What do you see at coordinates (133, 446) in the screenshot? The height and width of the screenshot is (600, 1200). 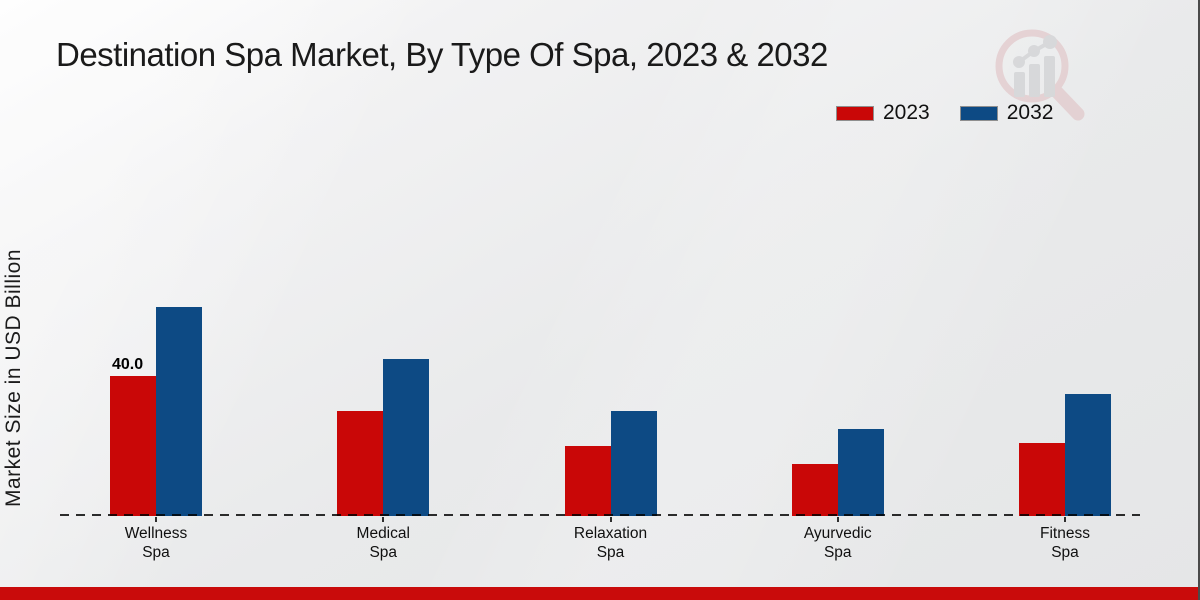 I see `bar-2023-wellness-spa` at bounding box center [133, 446].